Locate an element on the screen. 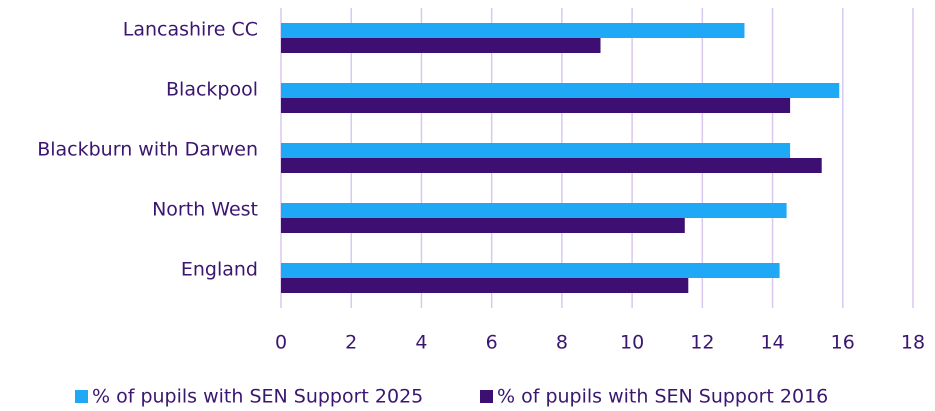 The width and height of the screenshot is (935, 411). x-tick-label: 10 is located at coordinates (632, 343).